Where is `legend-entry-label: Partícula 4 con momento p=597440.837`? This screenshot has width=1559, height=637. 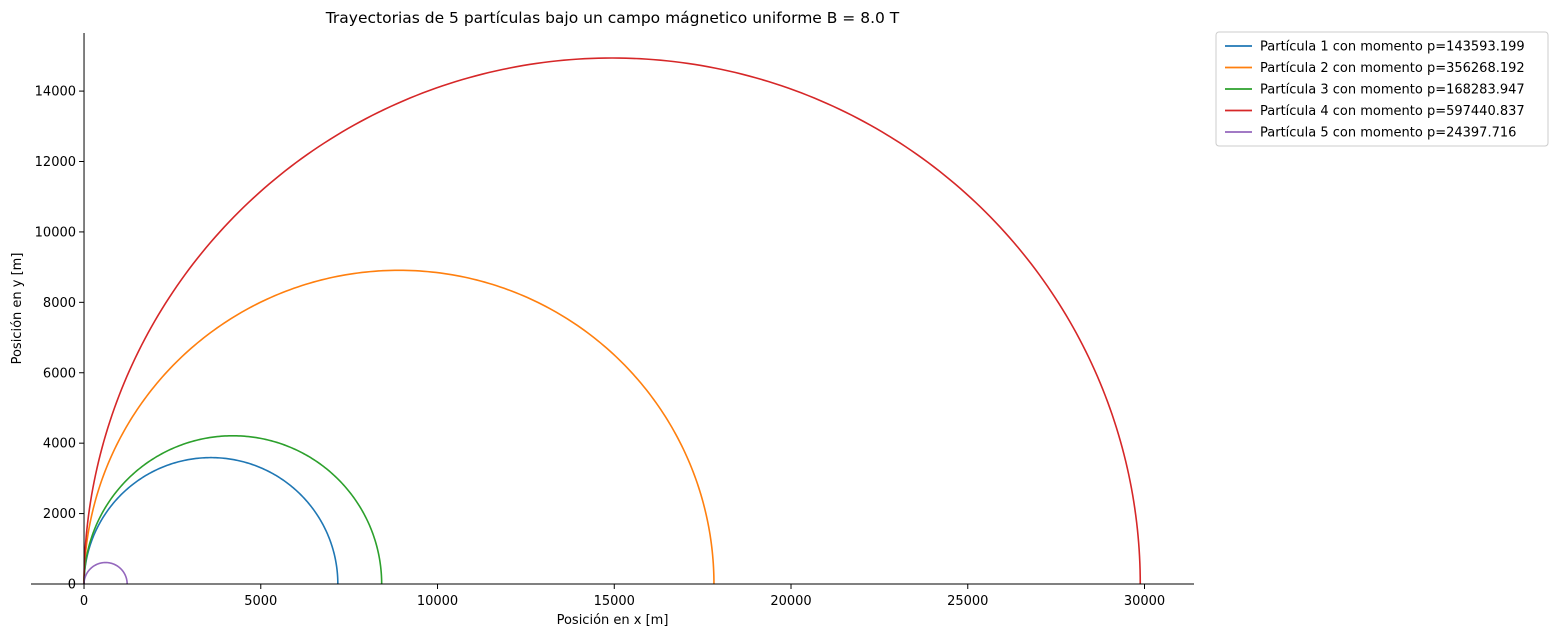
legend-entry-label: Partícula 4 con momento p=597440.837 is located at coordinates (1392, 111).